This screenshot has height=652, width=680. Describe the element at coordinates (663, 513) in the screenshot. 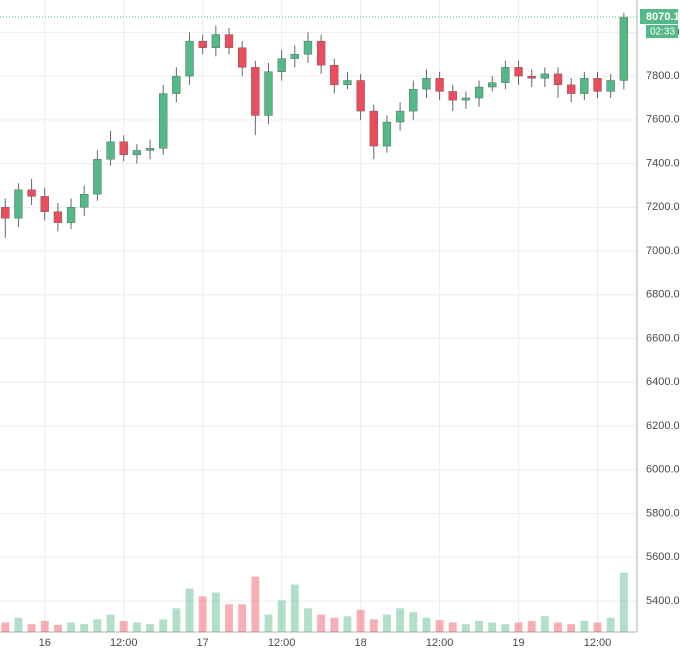

I see `y-tick-label: 5800.0` at that location.